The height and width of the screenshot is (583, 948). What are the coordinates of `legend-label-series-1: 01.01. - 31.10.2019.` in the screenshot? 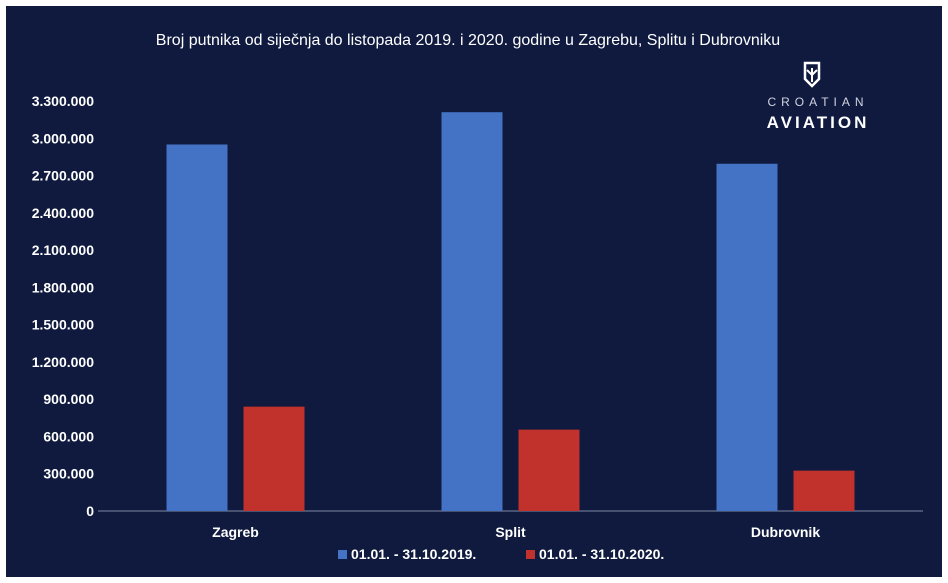 It's located at (413, 554).